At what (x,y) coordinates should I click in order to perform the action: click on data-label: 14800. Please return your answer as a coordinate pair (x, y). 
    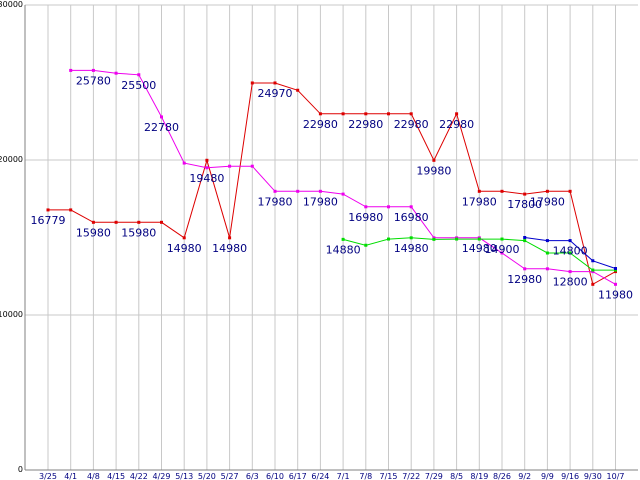
    Looking at the image, I should click on (570, 251).